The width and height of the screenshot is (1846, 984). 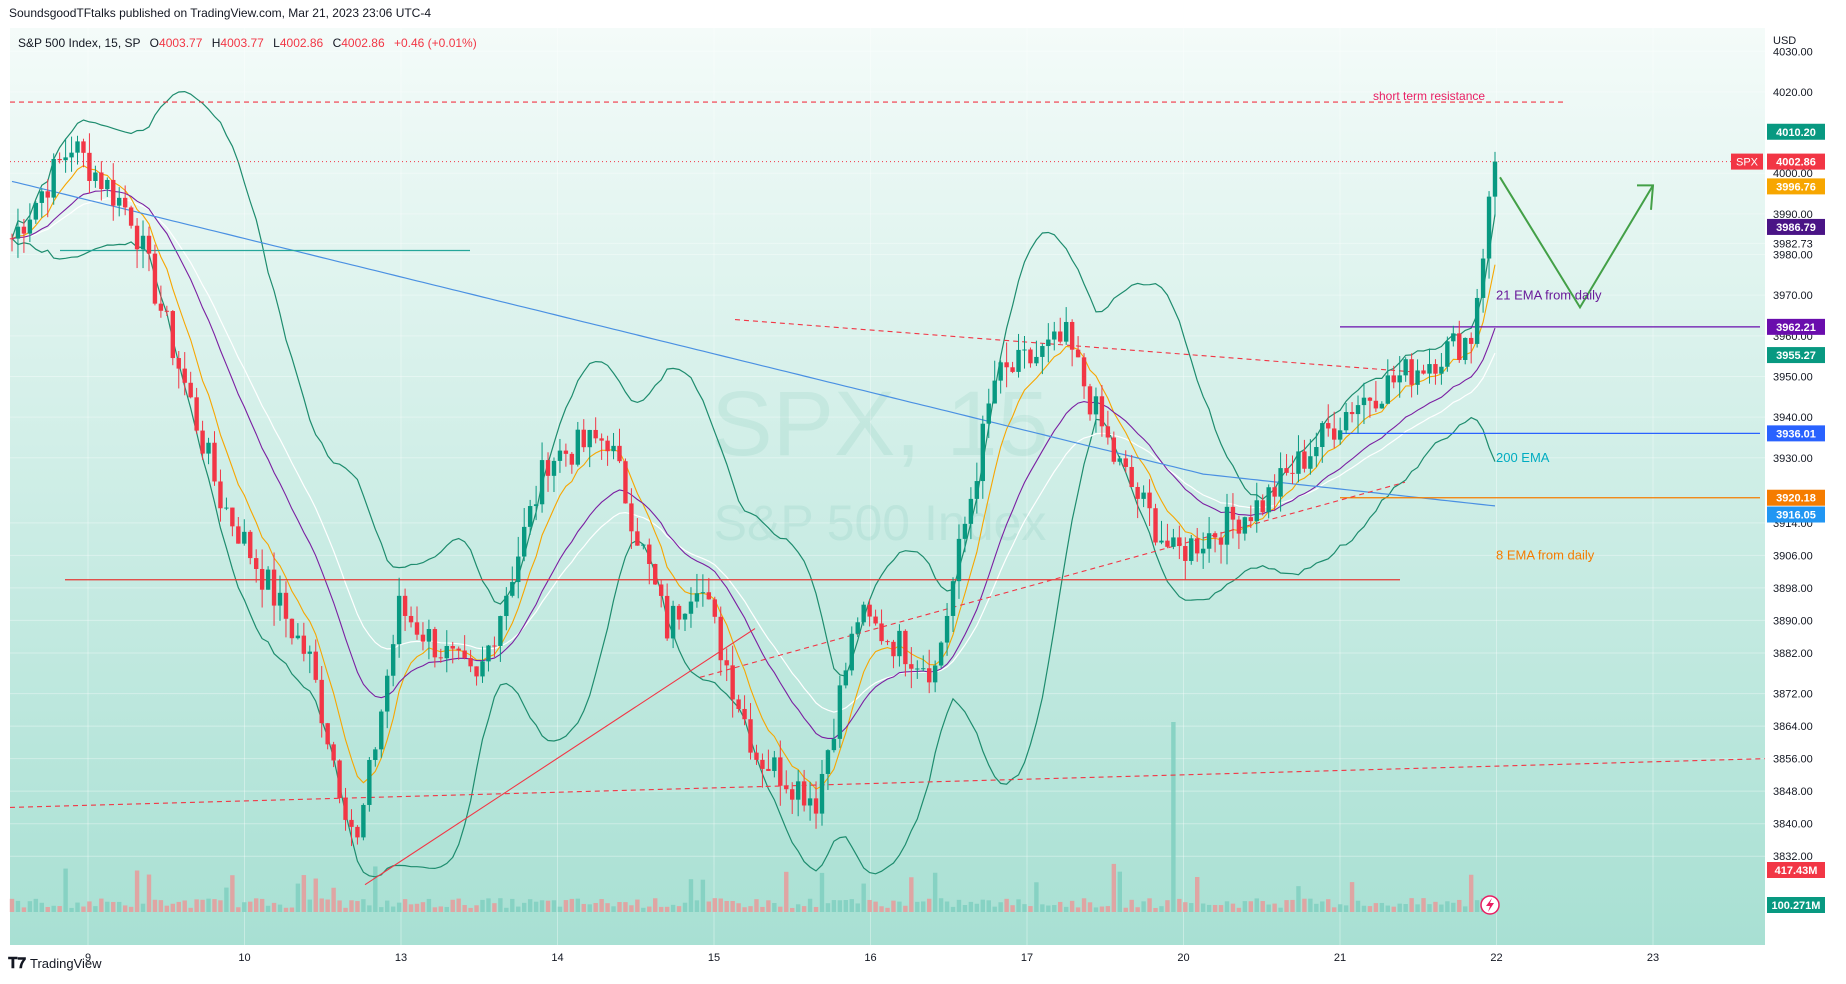 What do you see at coordinates (1793, 296) in the screenshot?
I see `price-tick-6: 3970.00` at bounding box center [1793, 296].